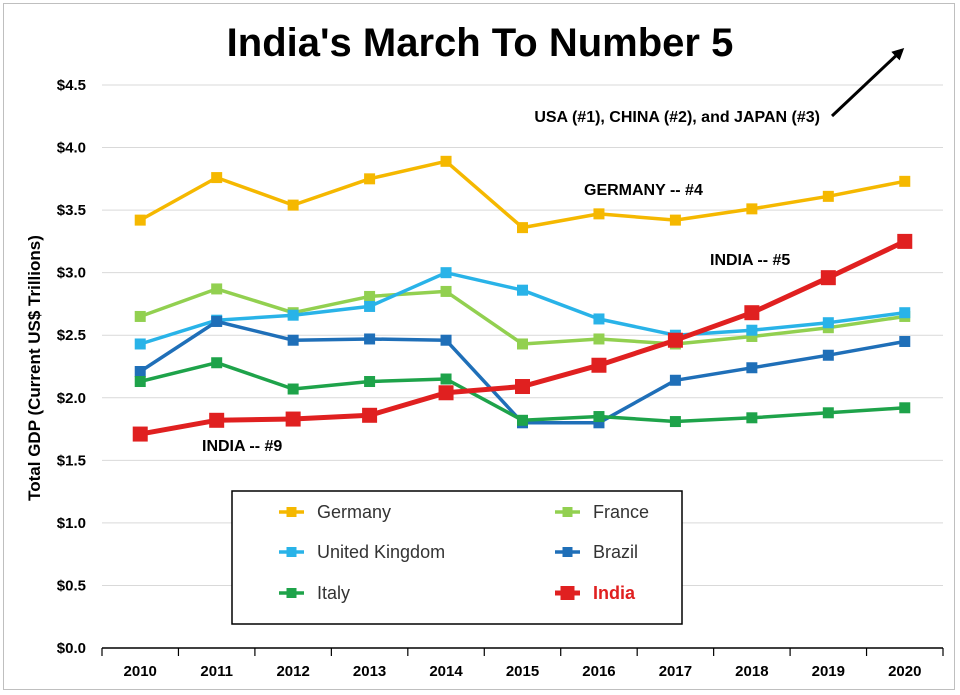  What do you see at coordinates (828, 671) in the screenshot?
I see `x-tick-label: 2019` at bounding box center [828, 671].